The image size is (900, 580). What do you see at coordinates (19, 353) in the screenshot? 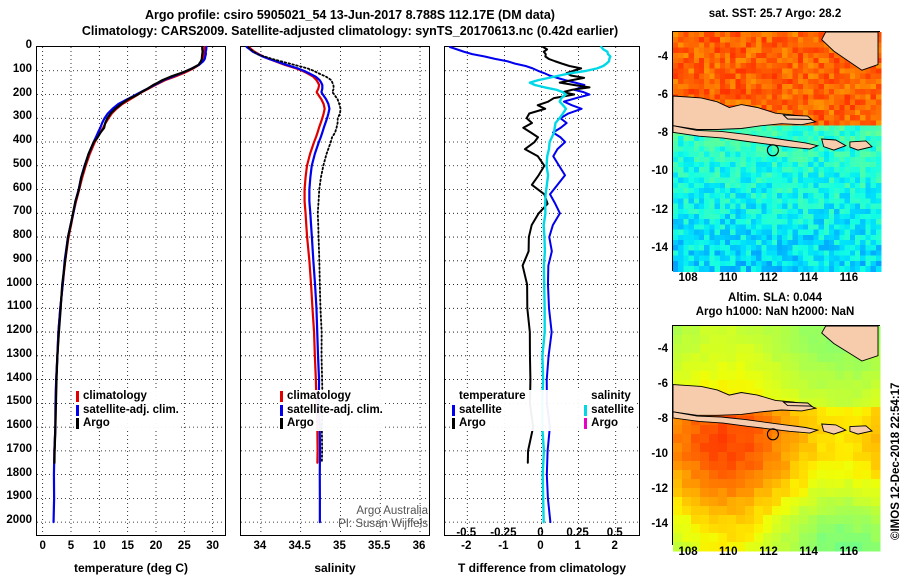
I see `axis-tick-label: 1300` at bounding box center [19, 353].